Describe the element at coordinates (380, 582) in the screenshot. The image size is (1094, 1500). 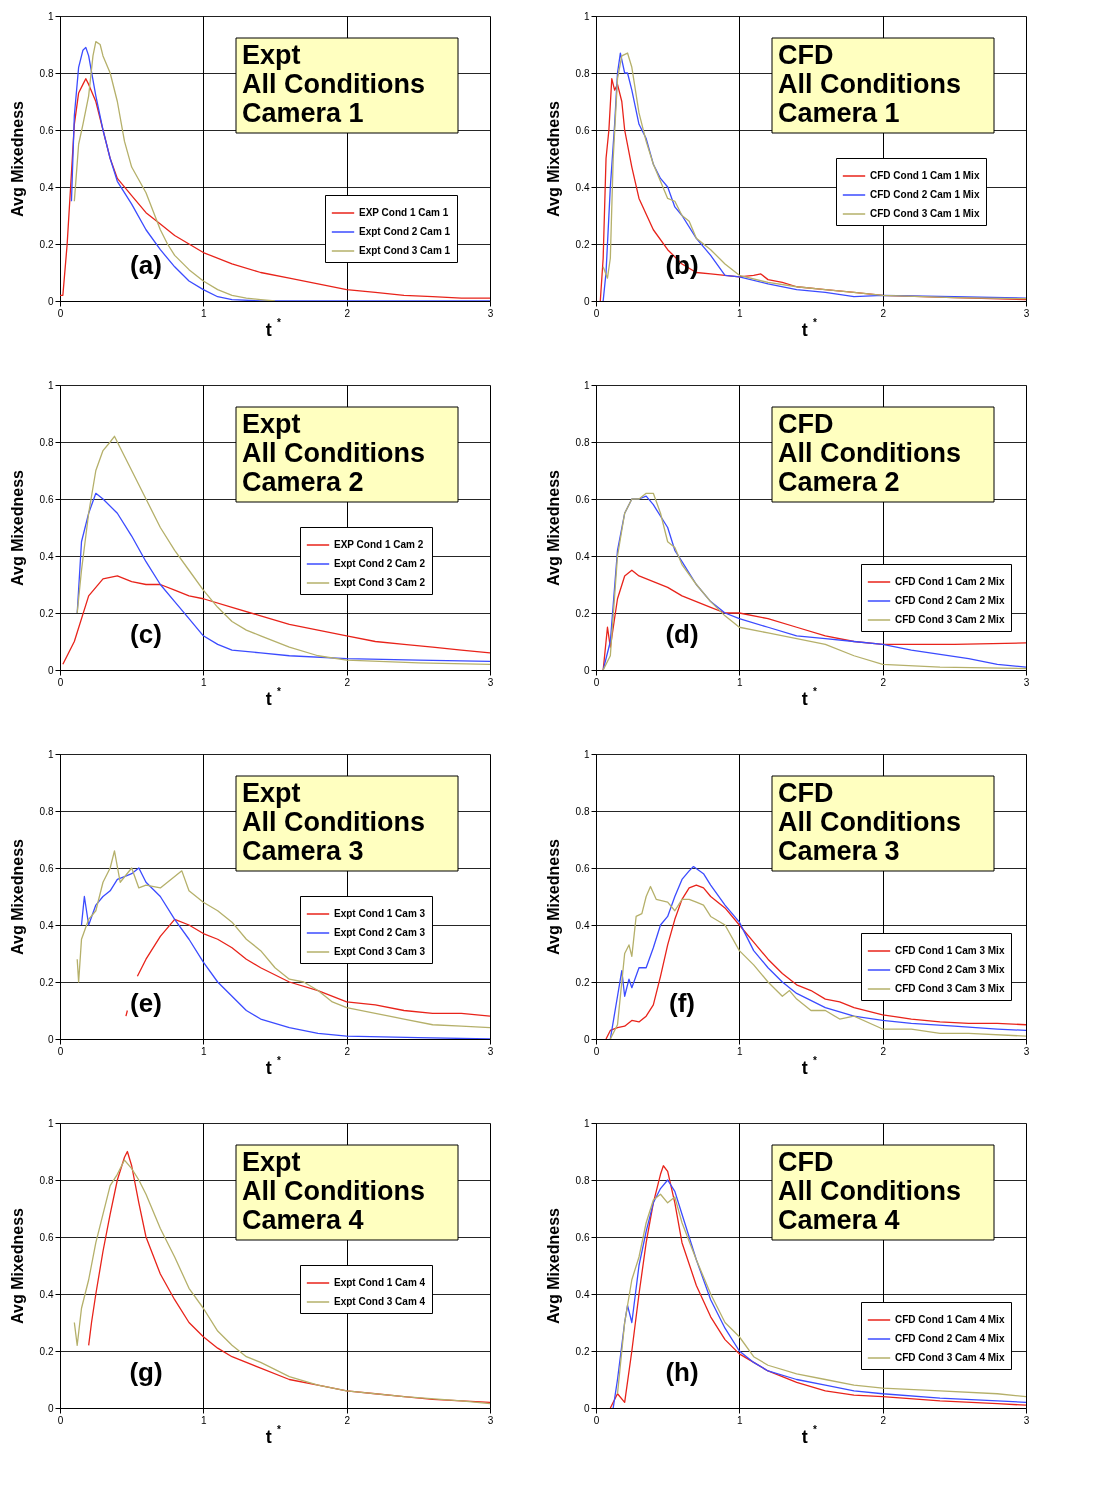
I see `legend-label: Expt Cond 3 Cam 2` at that location.